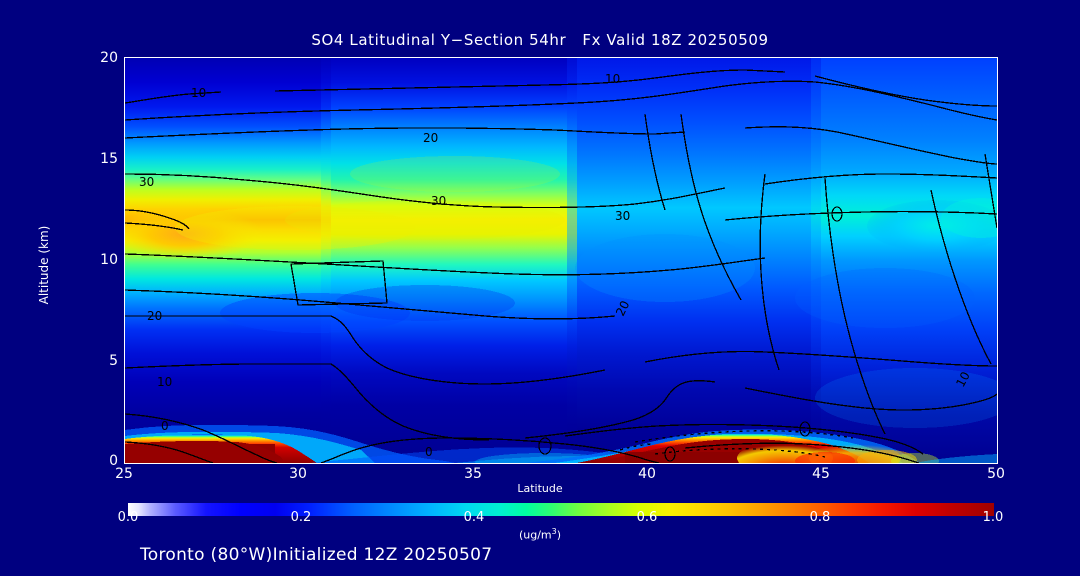 The image size is (1080, 576). Describe the element at coordinates (113, 361) in the screenshot. I see `y-tick-5: 5` at that location.